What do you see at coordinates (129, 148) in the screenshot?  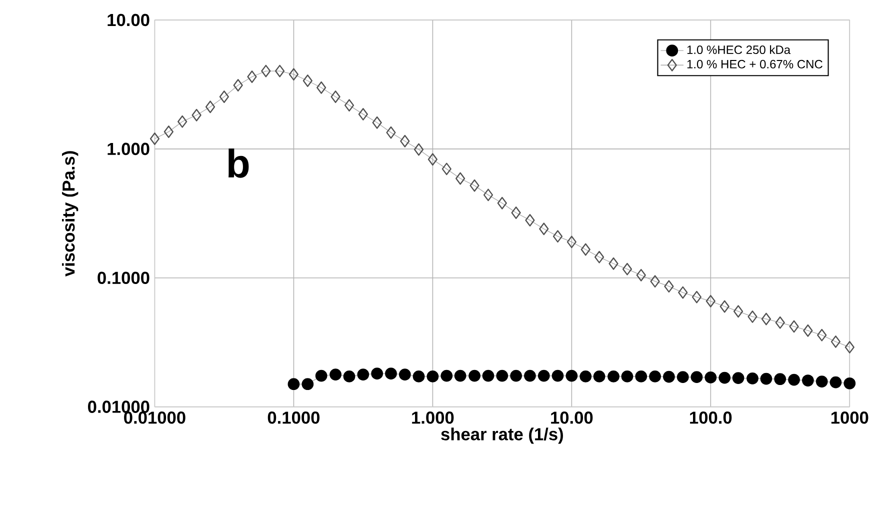 I see `y-tick-label: 1.000` at bounding box center [129, 148].